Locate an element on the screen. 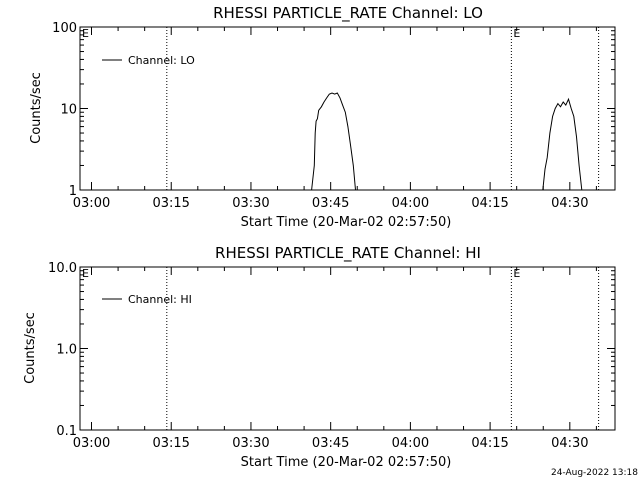  hi-y-tick-label: 10.0 is located at coordinates (62, 268).